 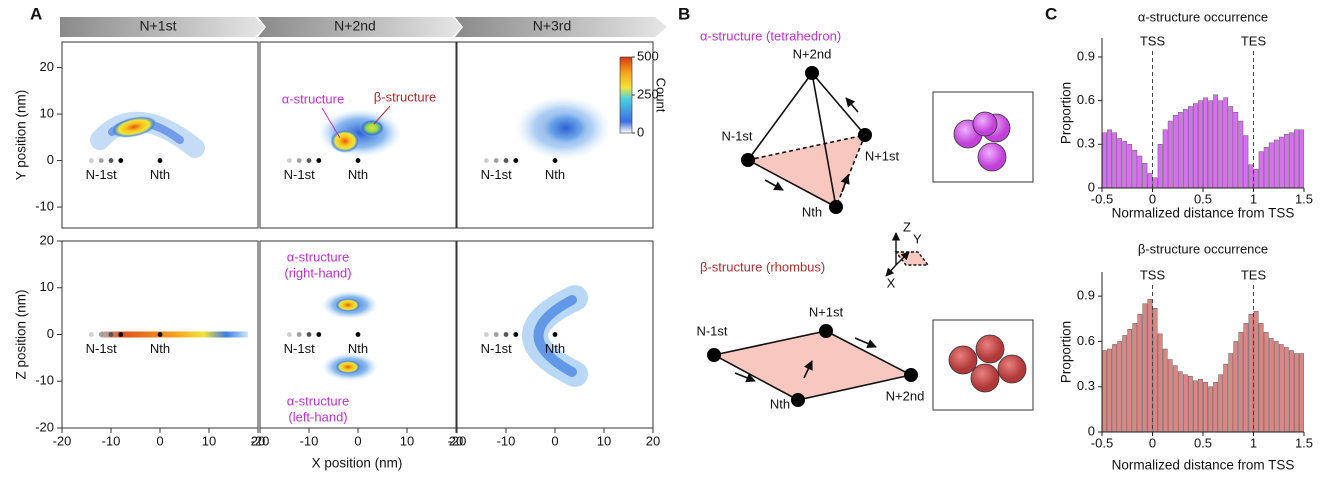 What do you see at coordinates (648, 55) in the screenshot?
I see `colorbar-tick-label: 500` at bounding box center [648, 55].